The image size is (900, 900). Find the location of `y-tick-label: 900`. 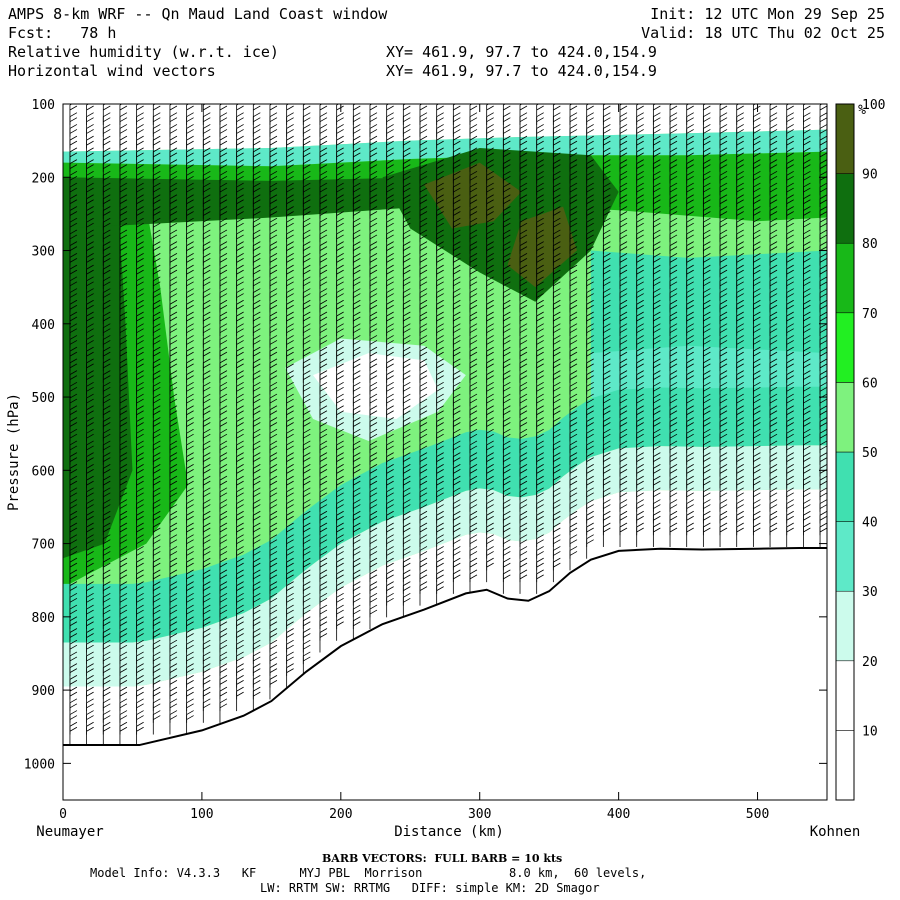

y-tick-label: 900 is located at coordinates (43, 691).